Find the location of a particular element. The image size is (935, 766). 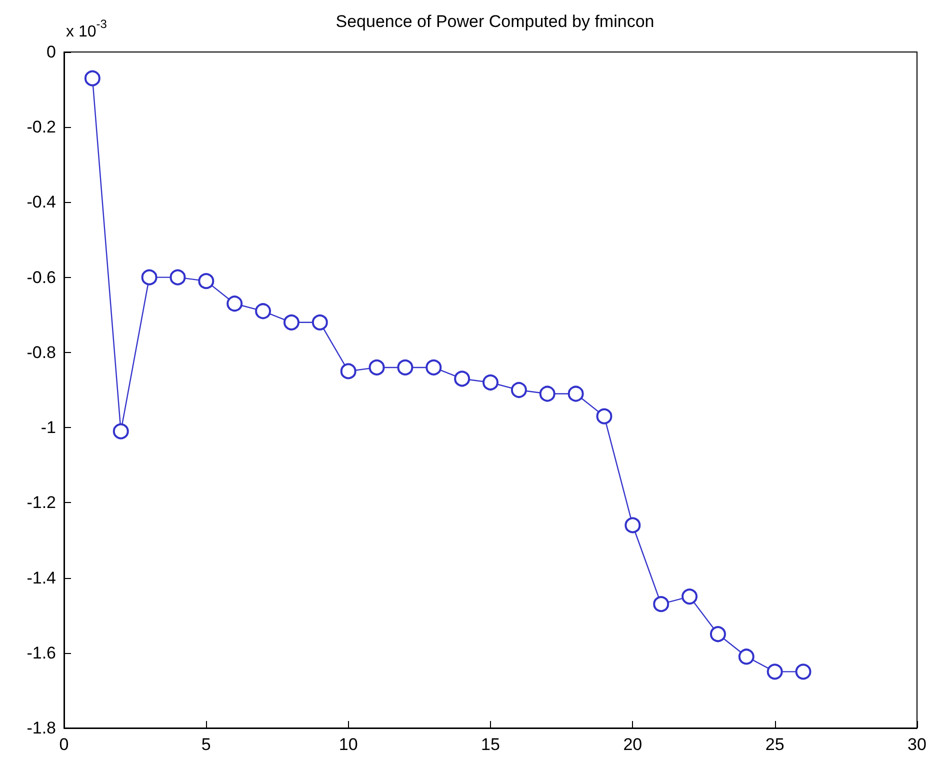

y-tick-label: -0.8 is located at coordinates (41, 352).